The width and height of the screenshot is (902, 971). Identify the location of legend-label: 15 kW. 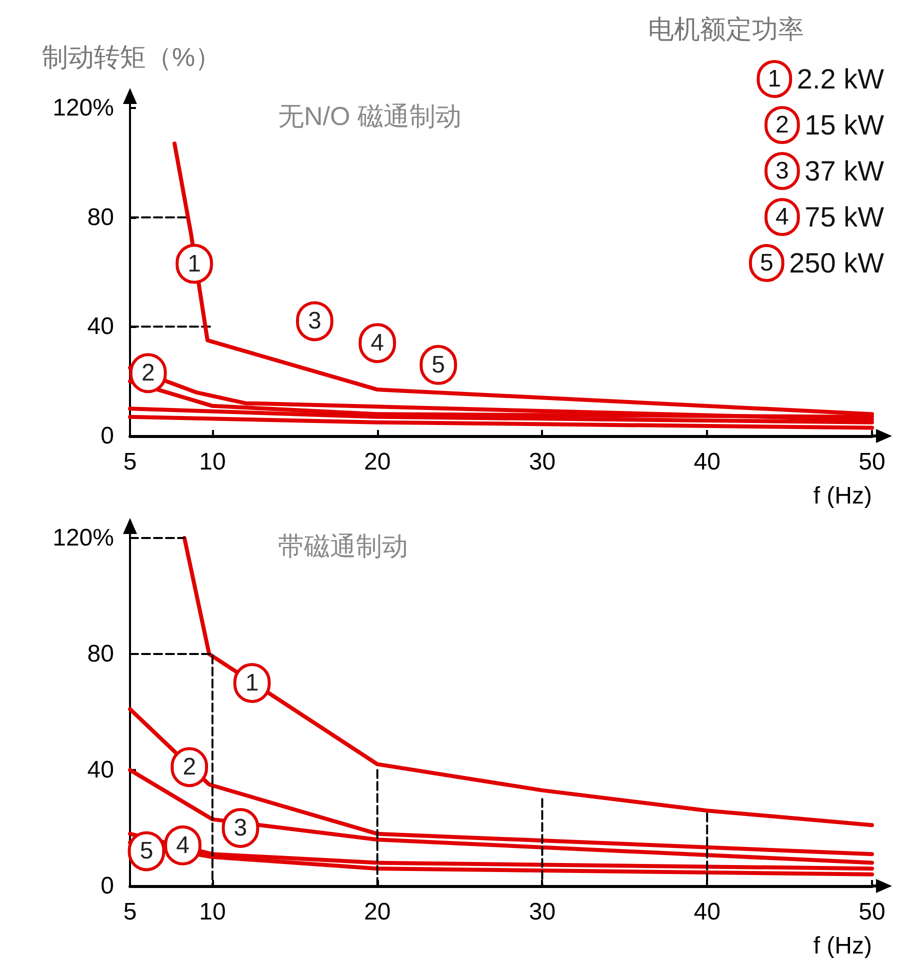
(840, 125).